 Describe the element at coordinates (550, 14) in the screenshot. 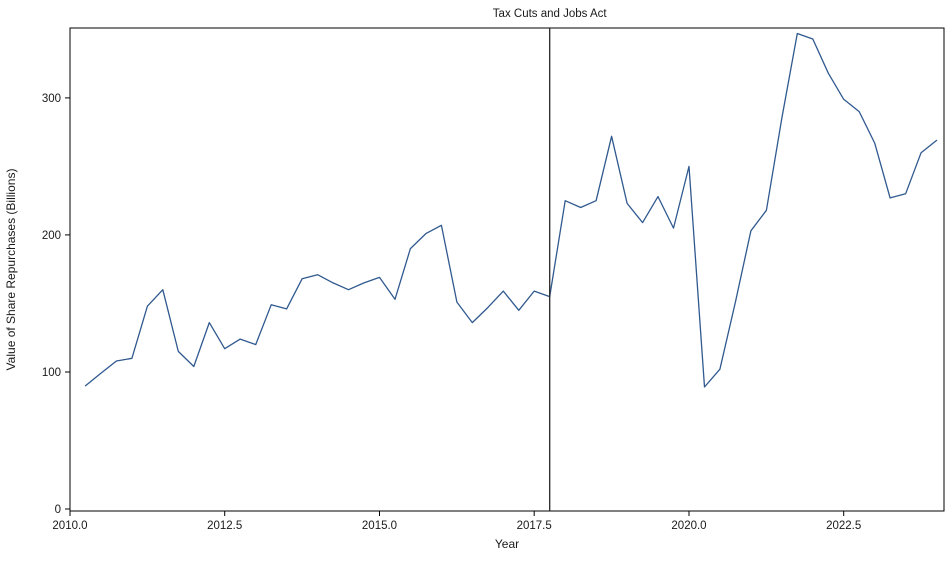

I see `chart-title: Tax Cuts and Jobs Act` at that location.